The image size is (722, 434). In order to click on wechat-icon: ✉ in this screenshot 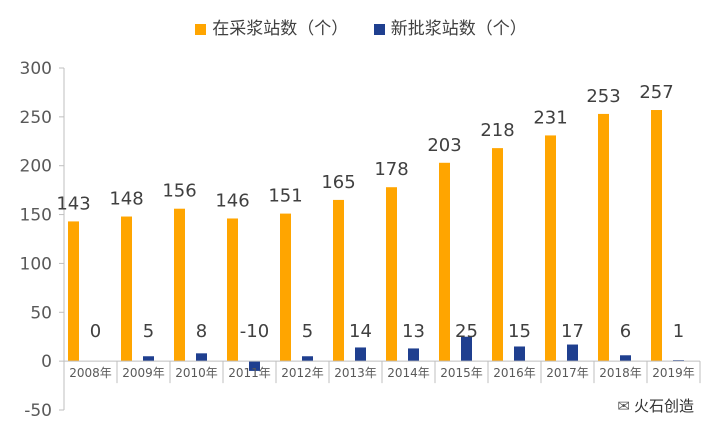, I will do `click(623, 406)`.